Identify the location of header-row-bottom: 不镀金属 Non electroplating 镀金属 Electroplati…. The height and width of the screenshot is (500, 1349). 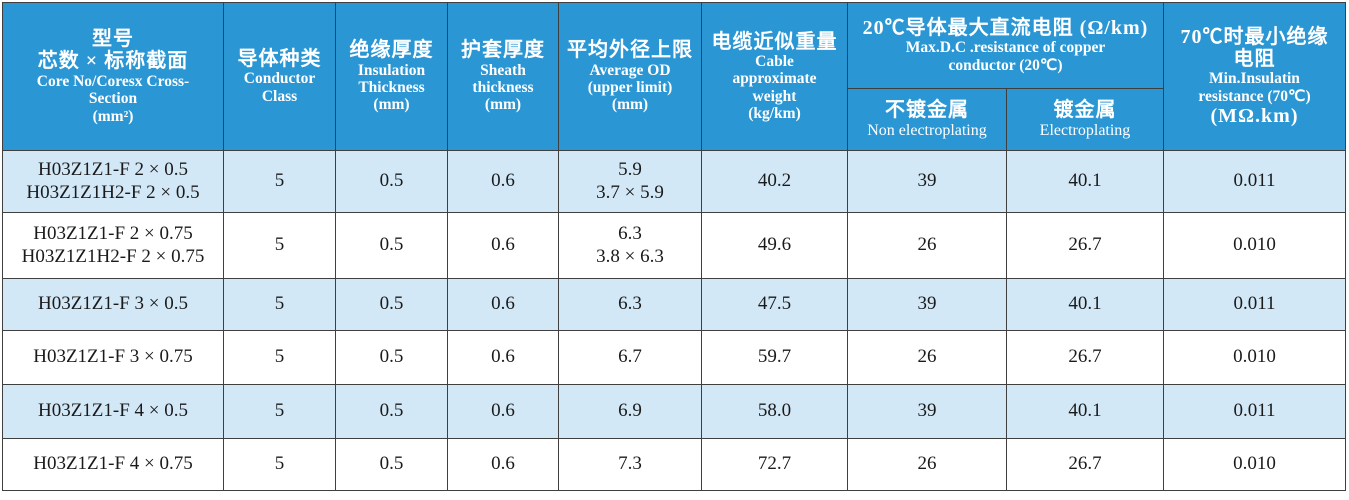
(674, 119).